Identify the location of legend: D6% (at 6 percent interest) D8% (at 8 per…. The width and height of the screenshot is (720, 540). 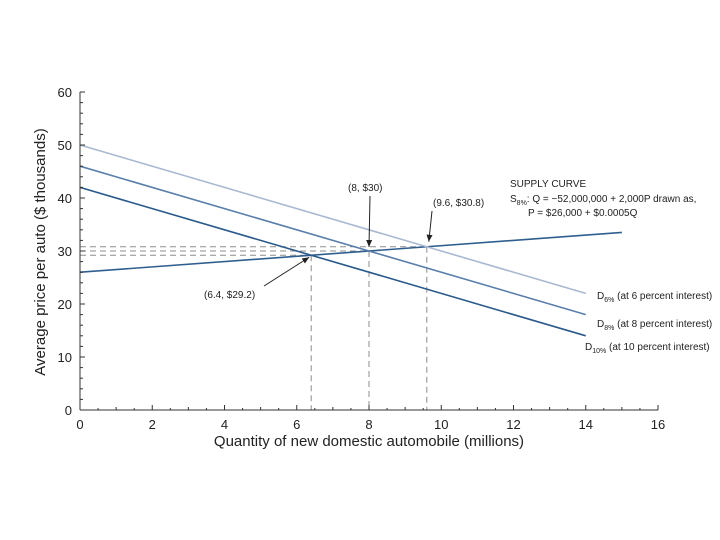
(648, 323).